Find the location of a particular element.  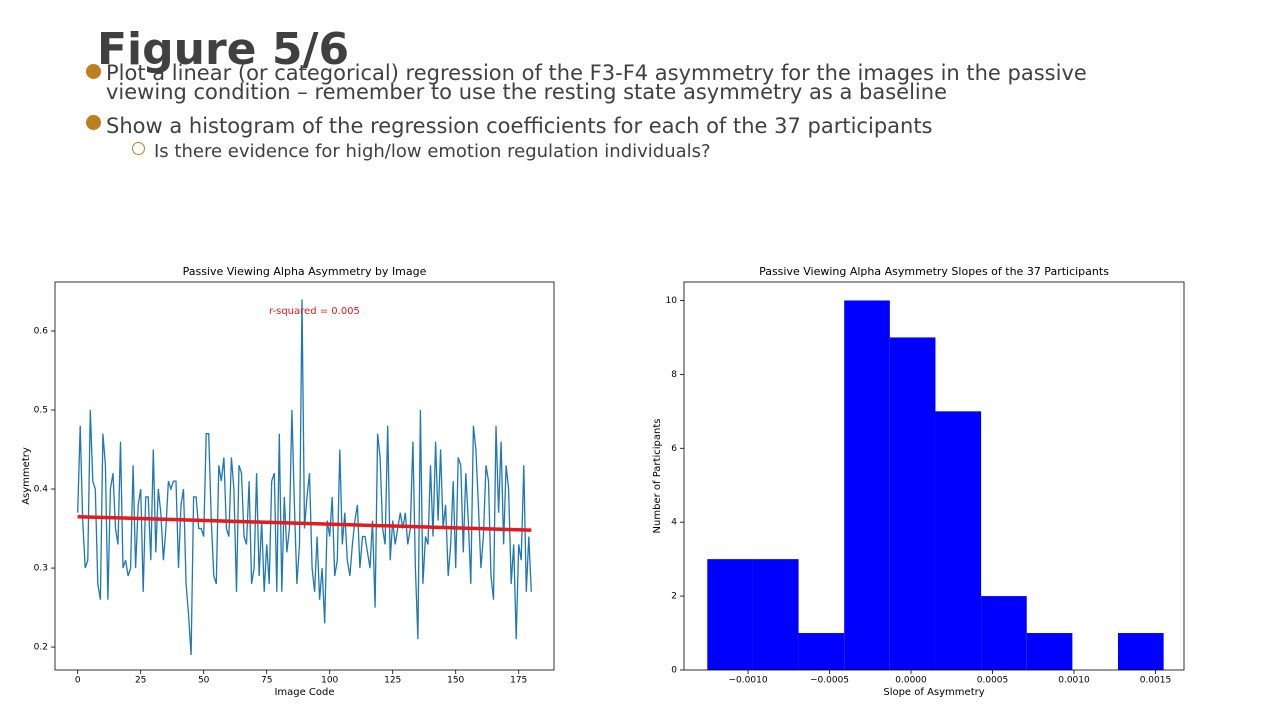

x-tick-label: −0.0005 is located at coordinates (829, 681).